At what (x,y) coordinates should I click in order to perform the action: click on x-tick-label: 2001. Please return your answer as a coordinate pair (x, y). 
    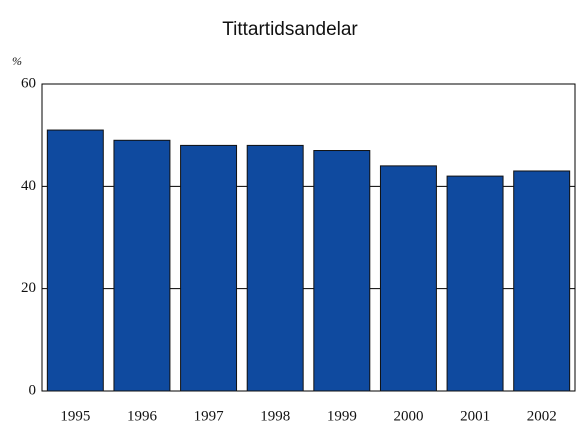
    Looking at the image, I should click on (475, 415).